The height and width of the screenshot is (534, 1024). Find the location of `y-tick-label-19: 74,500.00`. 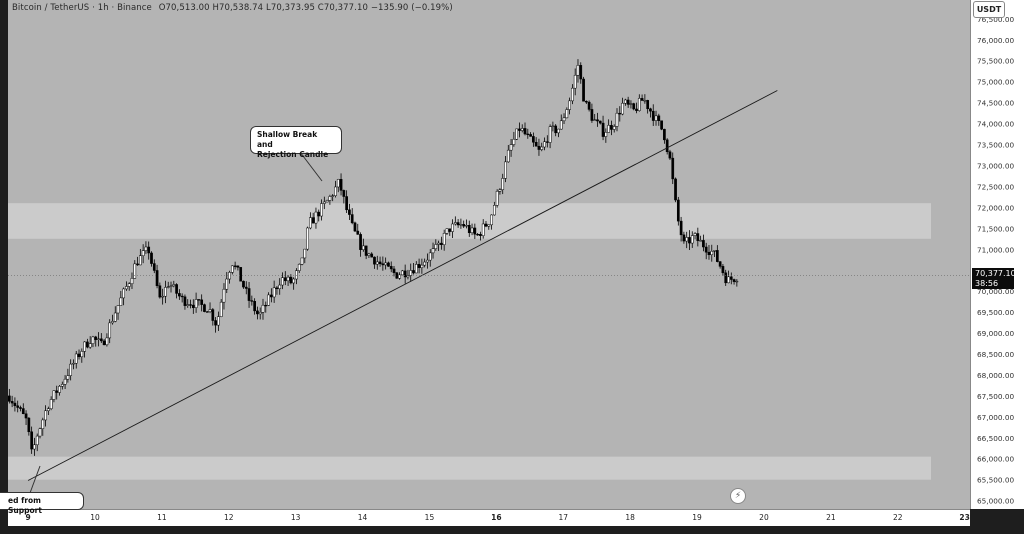

y-tick-label-19: 74,500.00 is located at coordinates (995, 103).